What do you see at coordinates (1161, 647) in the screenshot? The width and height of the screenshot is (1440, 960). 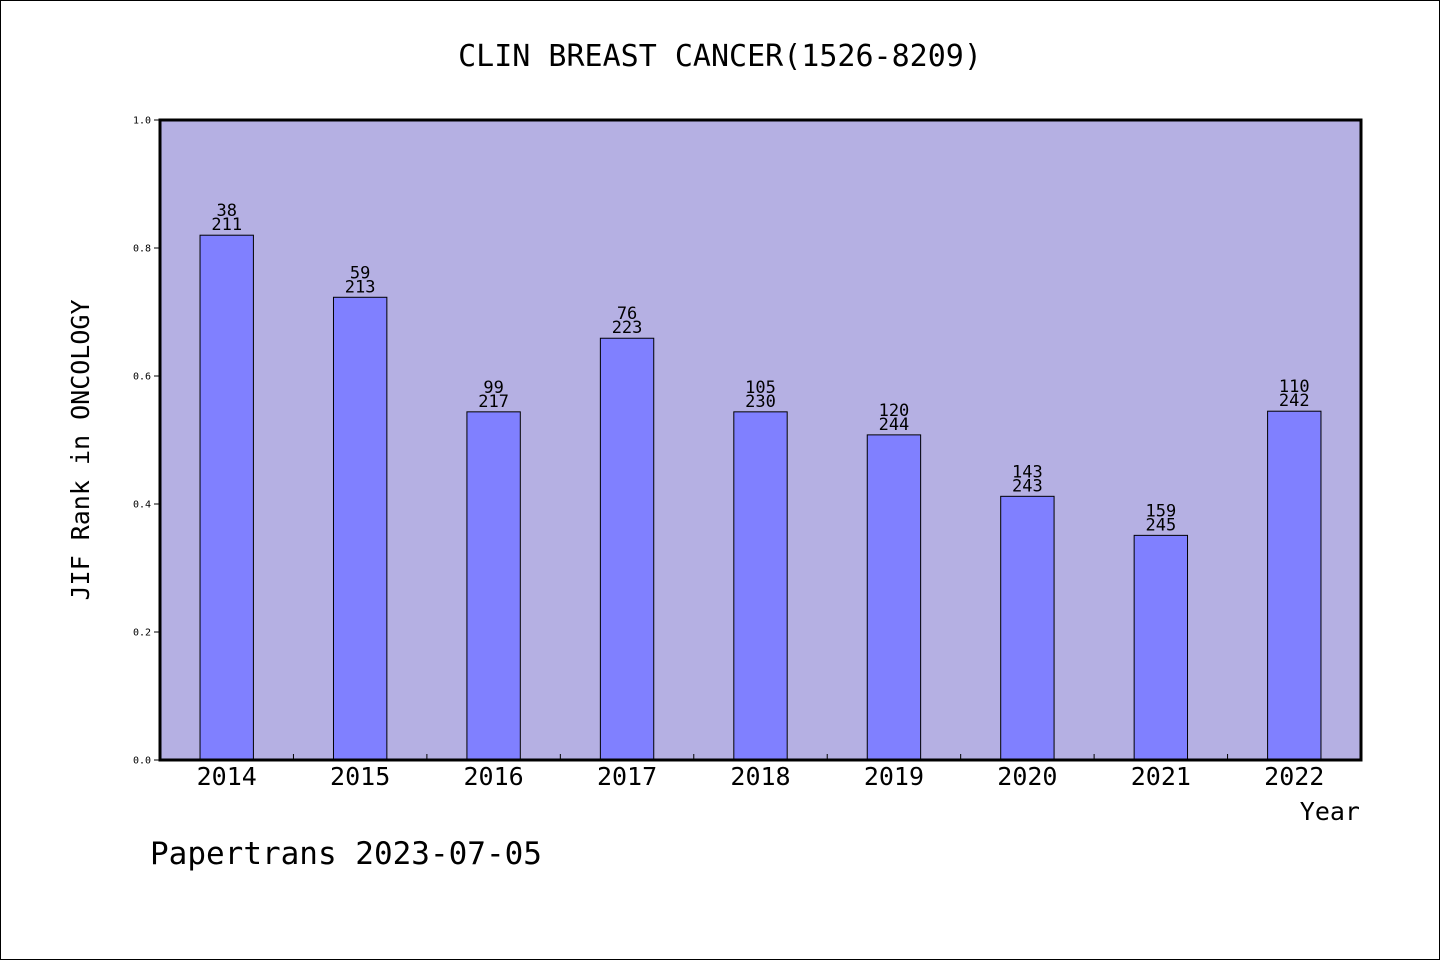 I see `bar-2021` at bounding box center [1161, 647].